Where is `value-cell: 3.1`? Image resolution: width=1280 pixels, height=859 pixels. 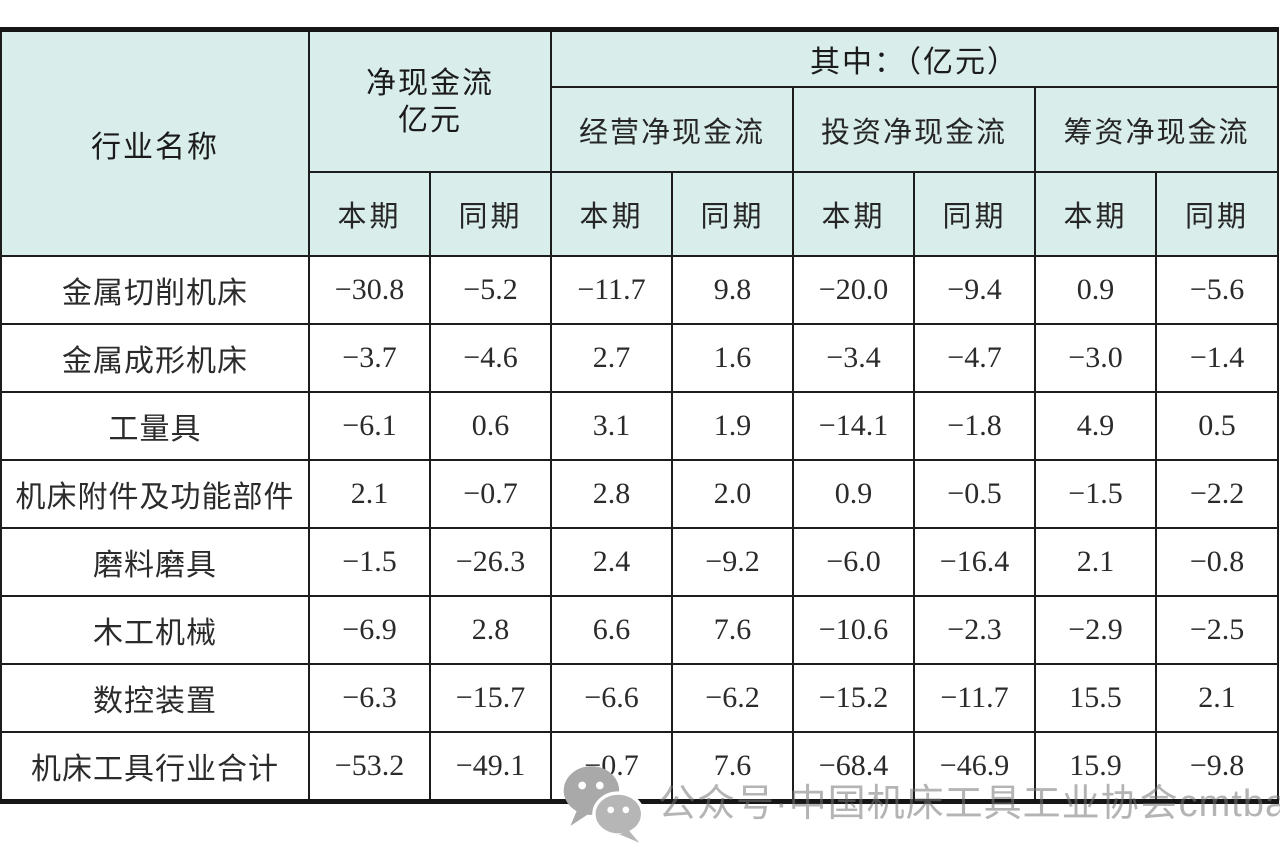 value-cell: 3.1 is located at coordinates (611, 426).